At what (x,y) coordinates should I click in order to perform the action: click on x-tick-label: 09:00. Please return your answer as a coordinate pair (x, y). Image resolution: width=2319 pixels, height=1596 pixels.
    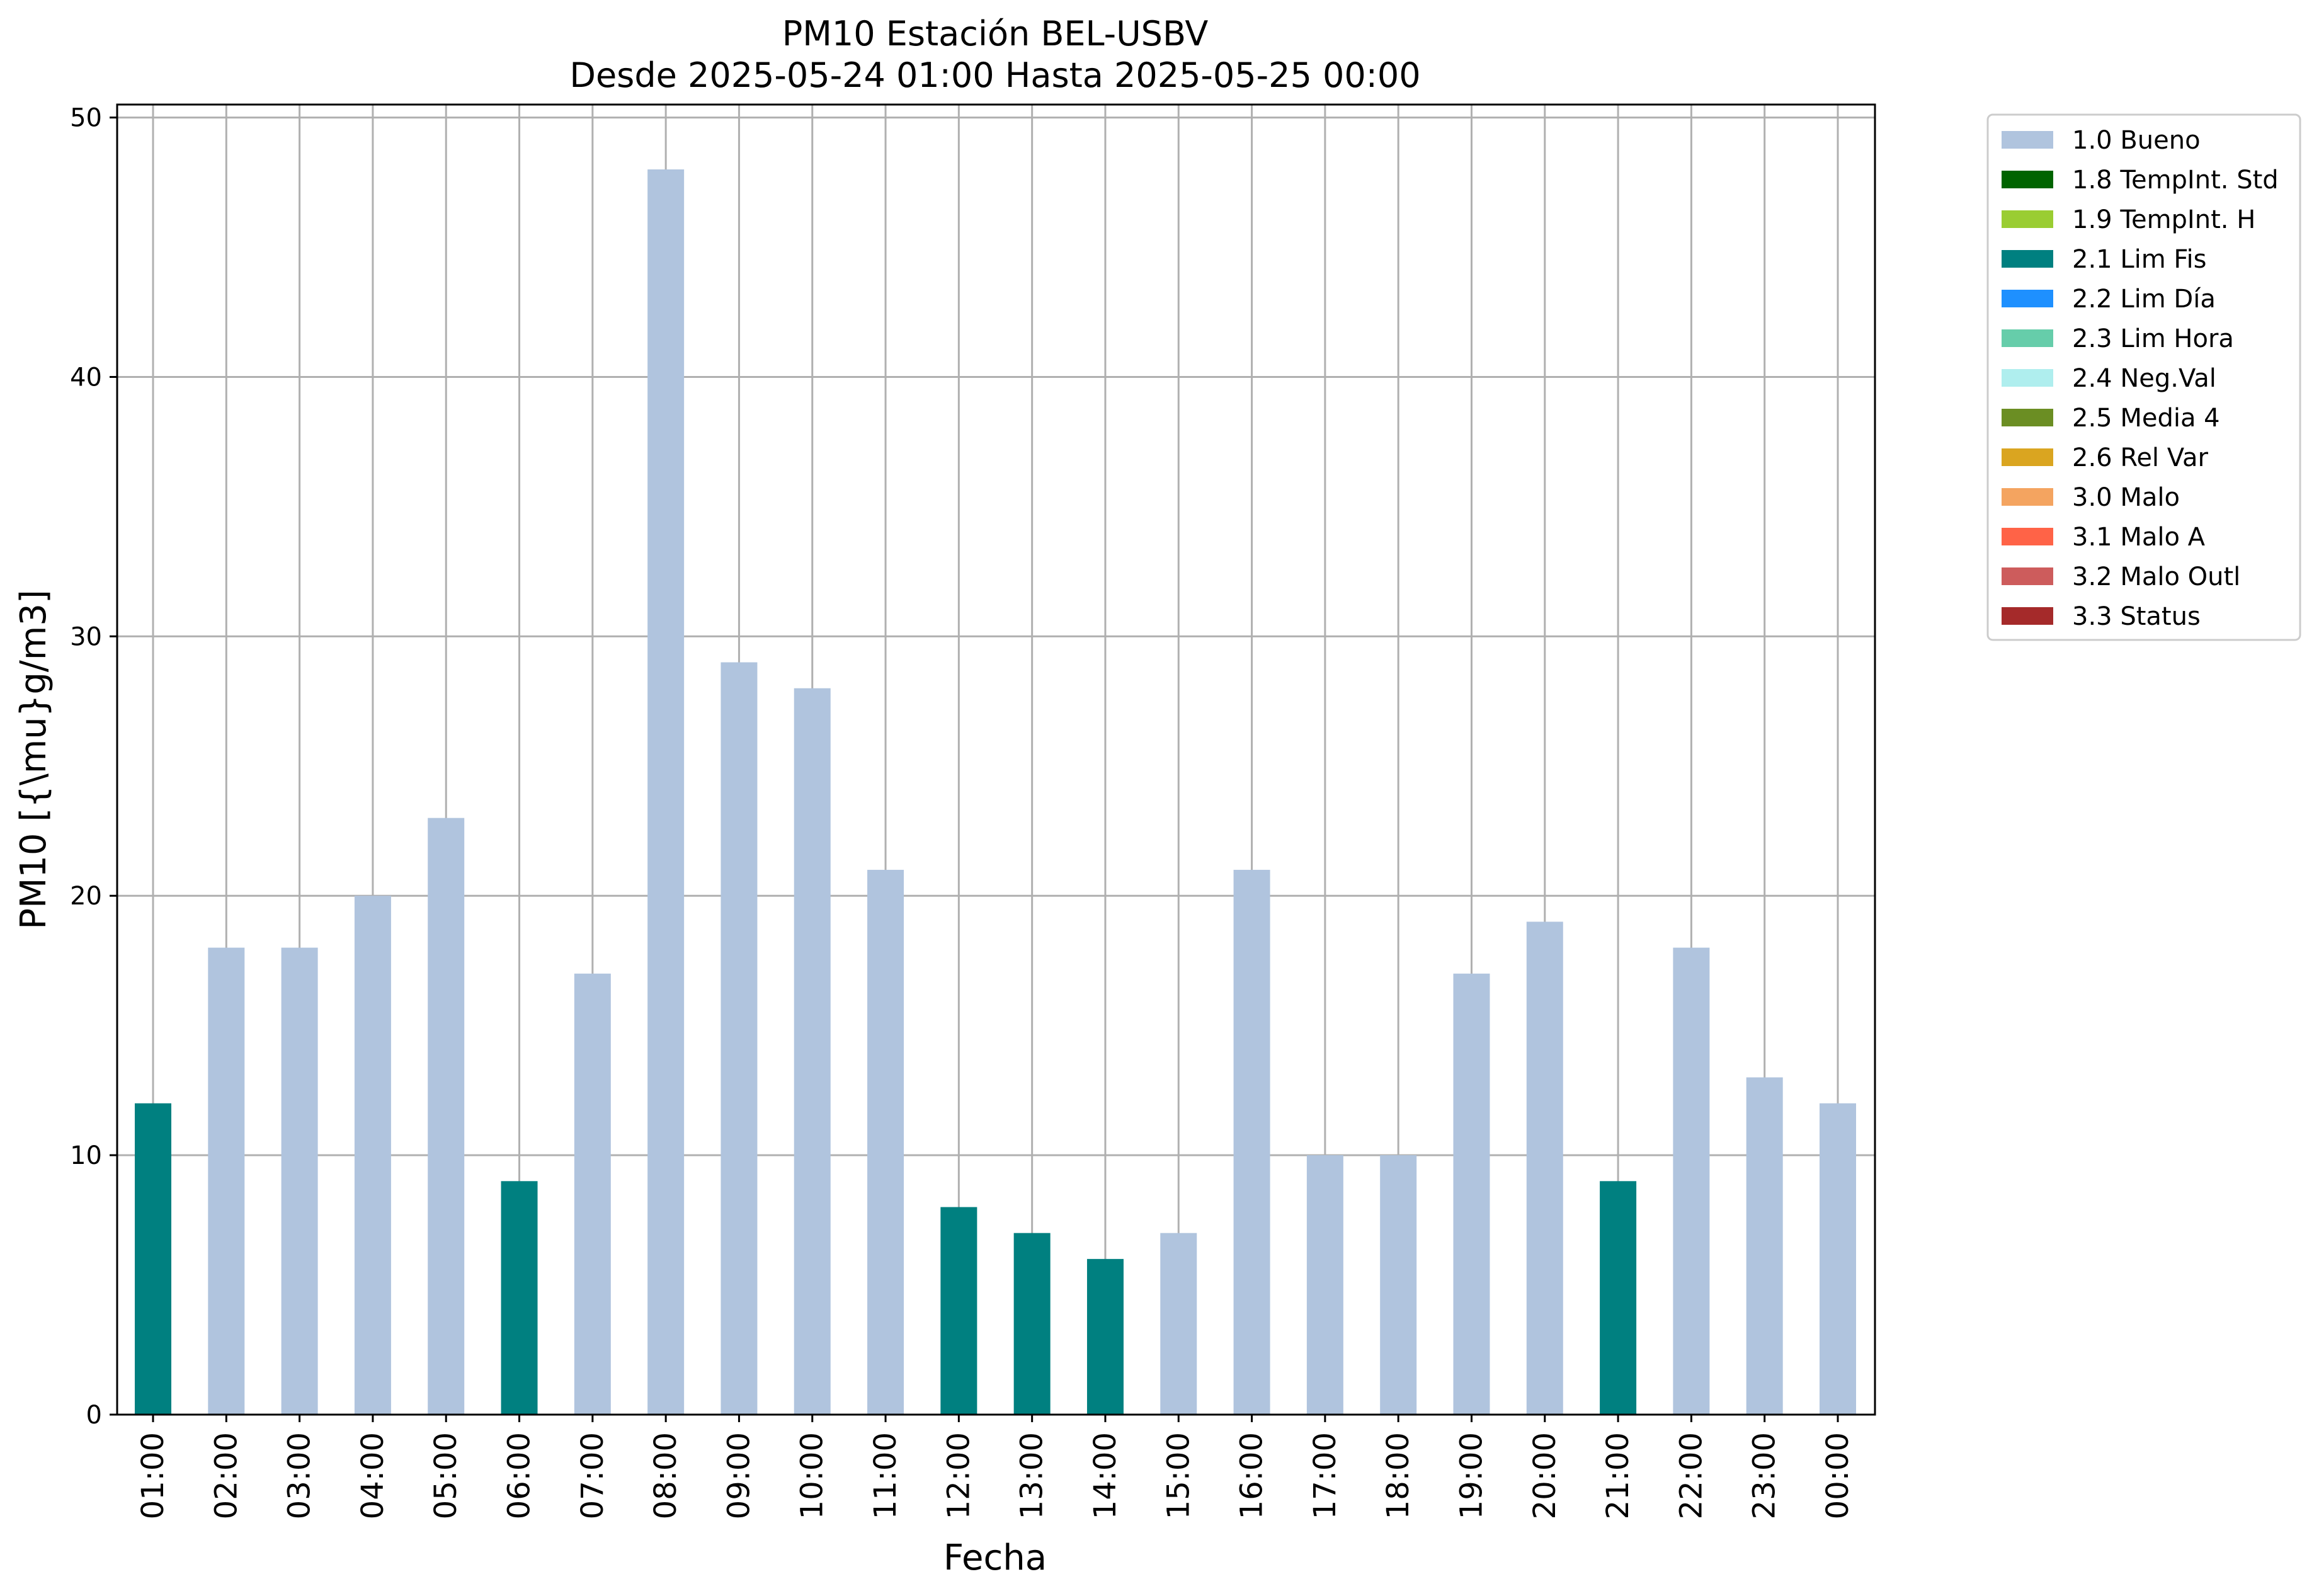
    Looking at the image, I should click on (738, 1475).